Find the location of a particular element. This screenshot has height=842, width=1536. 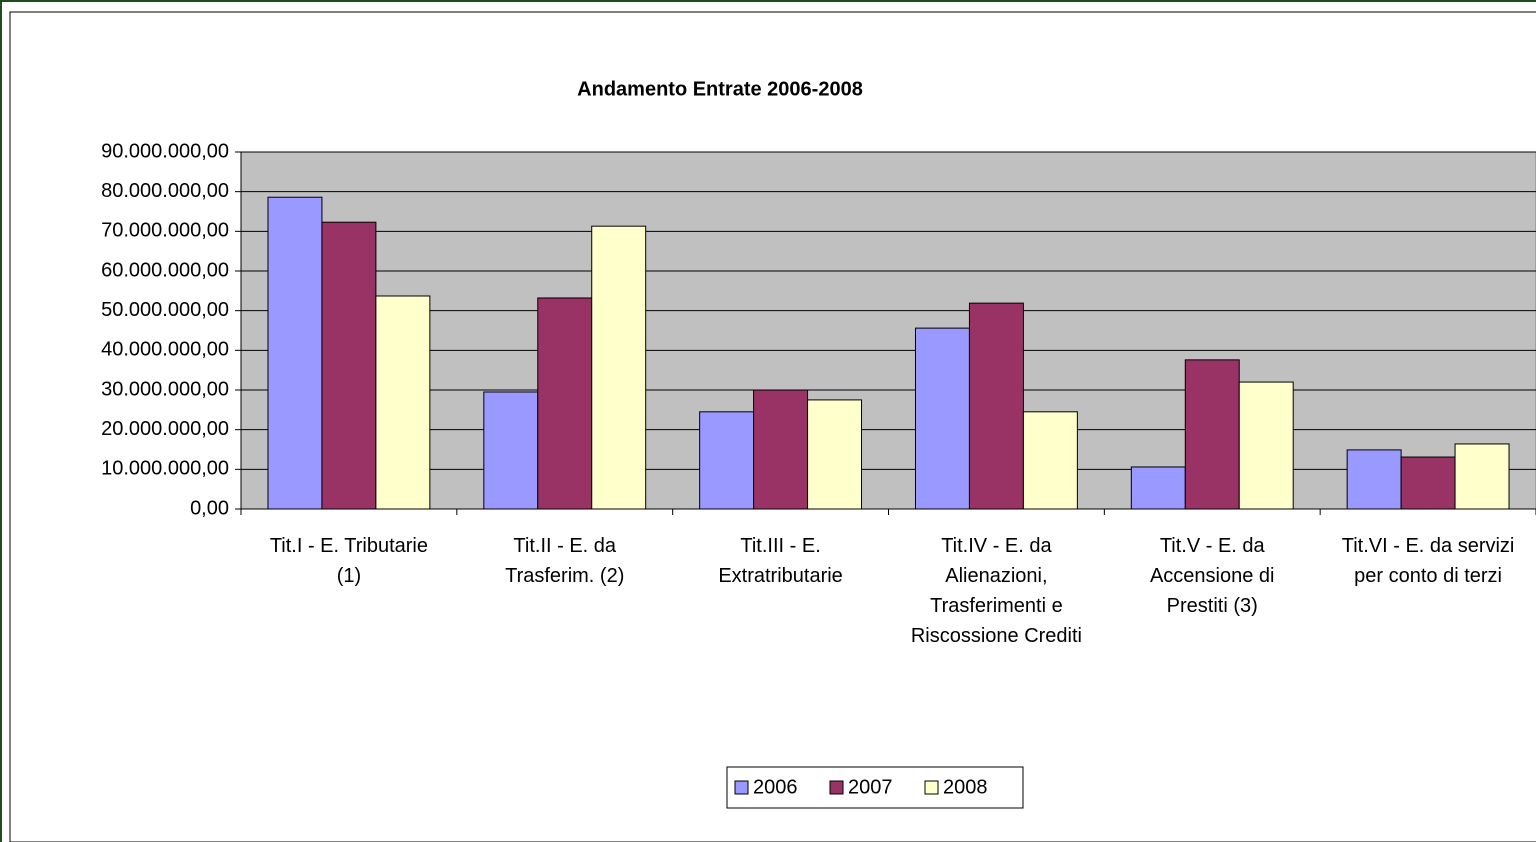

legend-label: 2008 is located at coordinates (965, 787).